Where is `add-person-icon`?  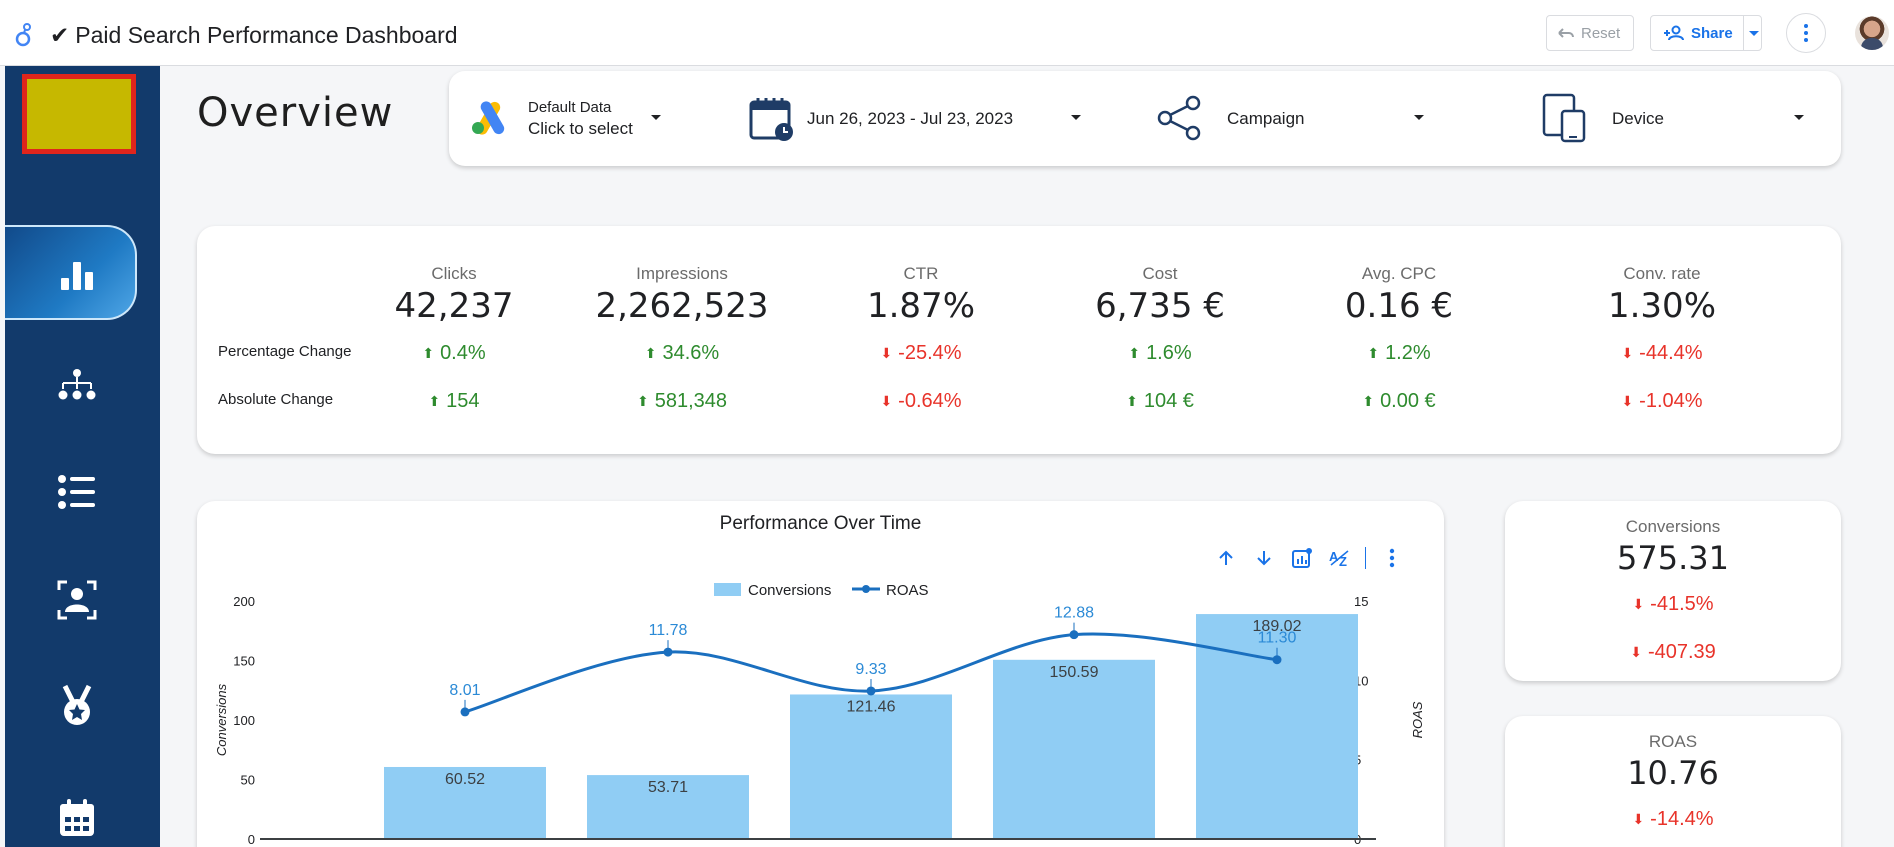
add-person-icon is located at coordinates (1674, 33).